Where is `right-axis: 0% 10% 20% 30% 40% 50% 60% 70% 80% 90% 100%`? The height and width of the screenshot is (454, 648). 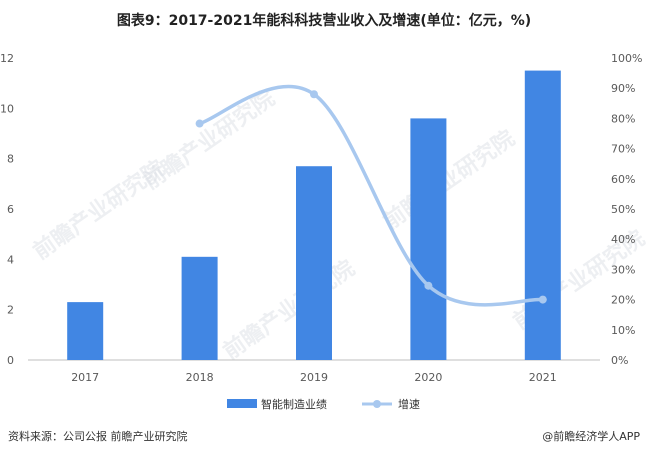 right-axis: 0% 10% 20% 30% 40% 50% 60% 70% 80% 90% 100% is located at coordinates (626, 209).